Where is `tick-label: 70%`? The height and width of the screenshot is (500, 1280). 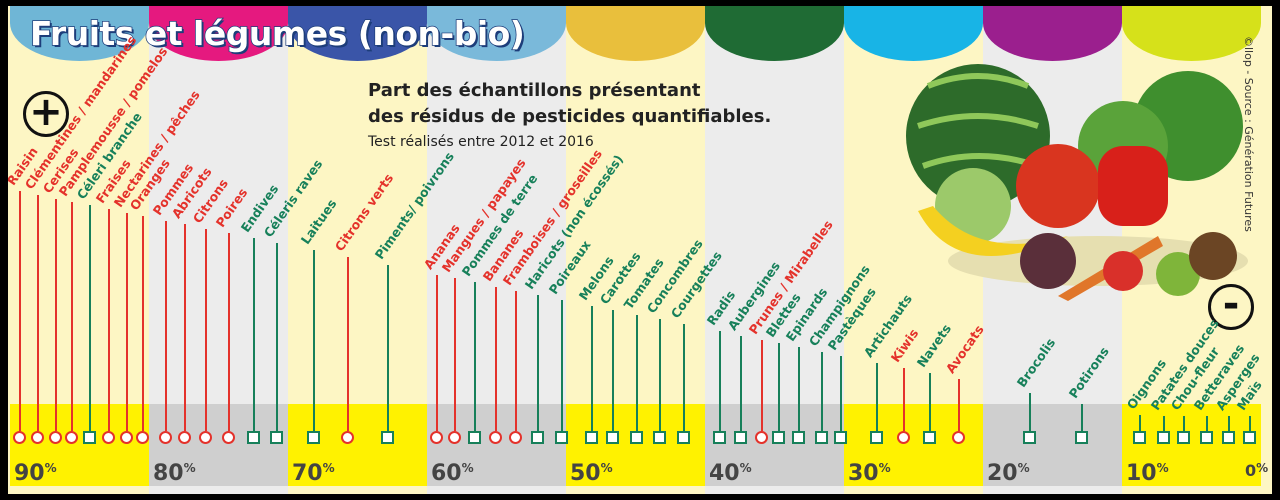 tick-label: 70% is located at coordinates (313, 473).